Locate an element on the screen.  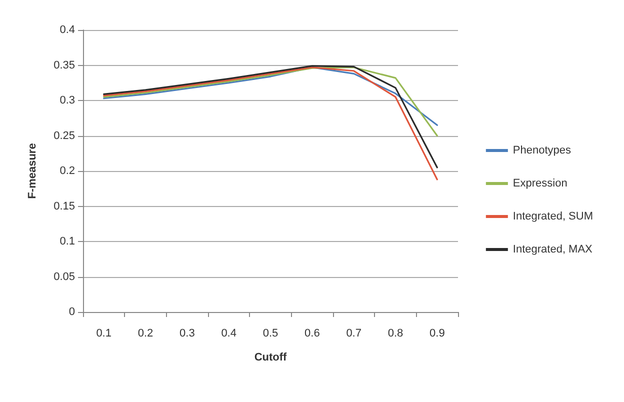
x-tick-label: 0.8 is located at coordinates (396, 334).